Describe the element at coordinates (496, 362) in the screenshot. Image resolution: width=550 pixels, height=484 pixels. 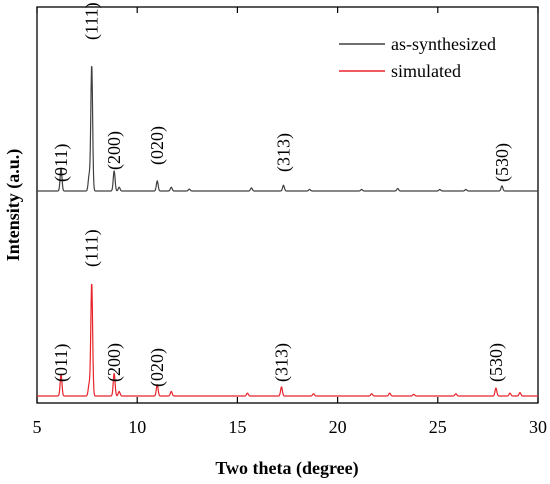
I see `peak-label-simulated-5: (530)` at that location.